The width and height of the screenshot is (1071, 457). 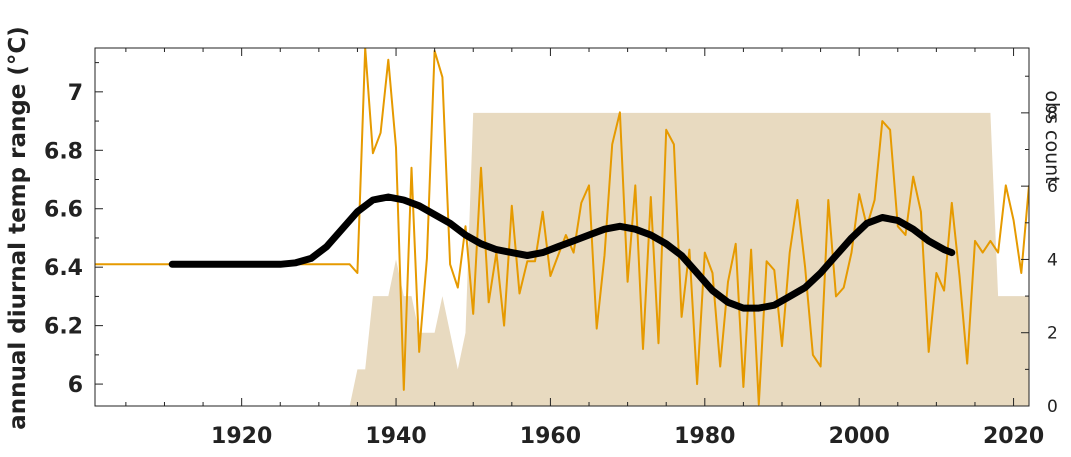 I want to click on y-tick-label-left: 6.8, so click(x=63, y=151).